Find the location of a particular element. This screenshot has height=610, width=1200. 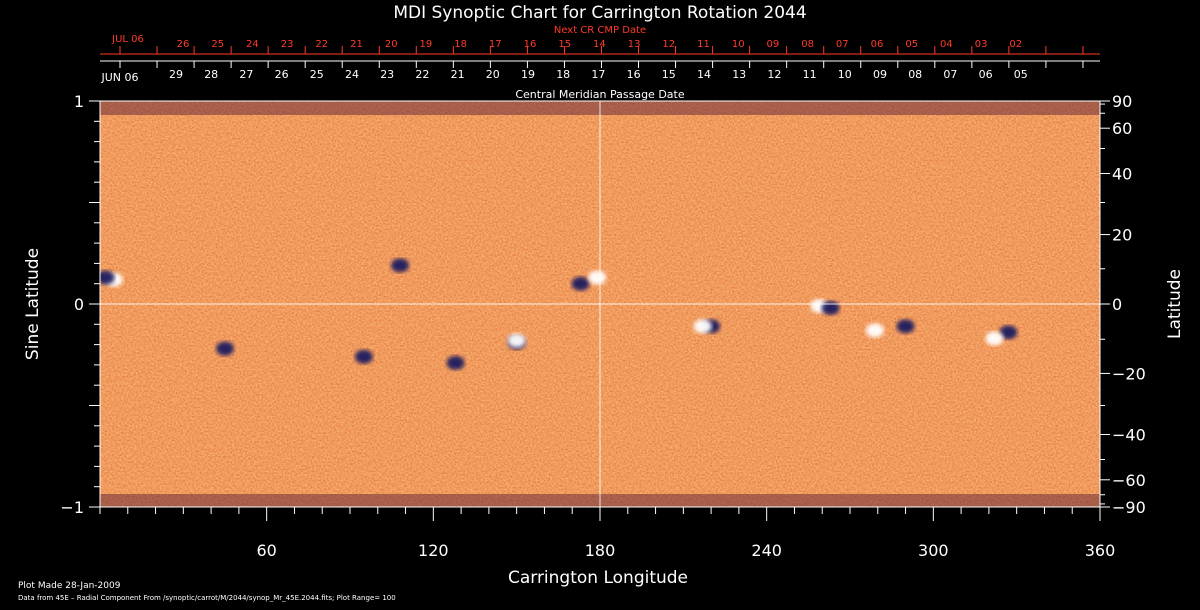

cmp-date: 18 is located at coordinates (563, 74).